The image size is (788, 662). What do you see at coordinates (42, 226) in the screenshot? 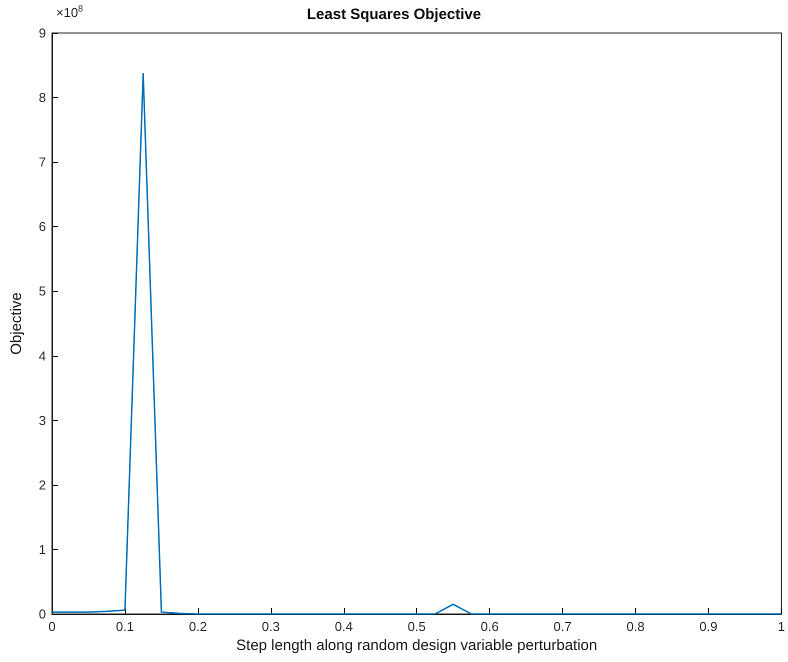
I see `y-tick-label: 6` at bounding box center [42, 226].